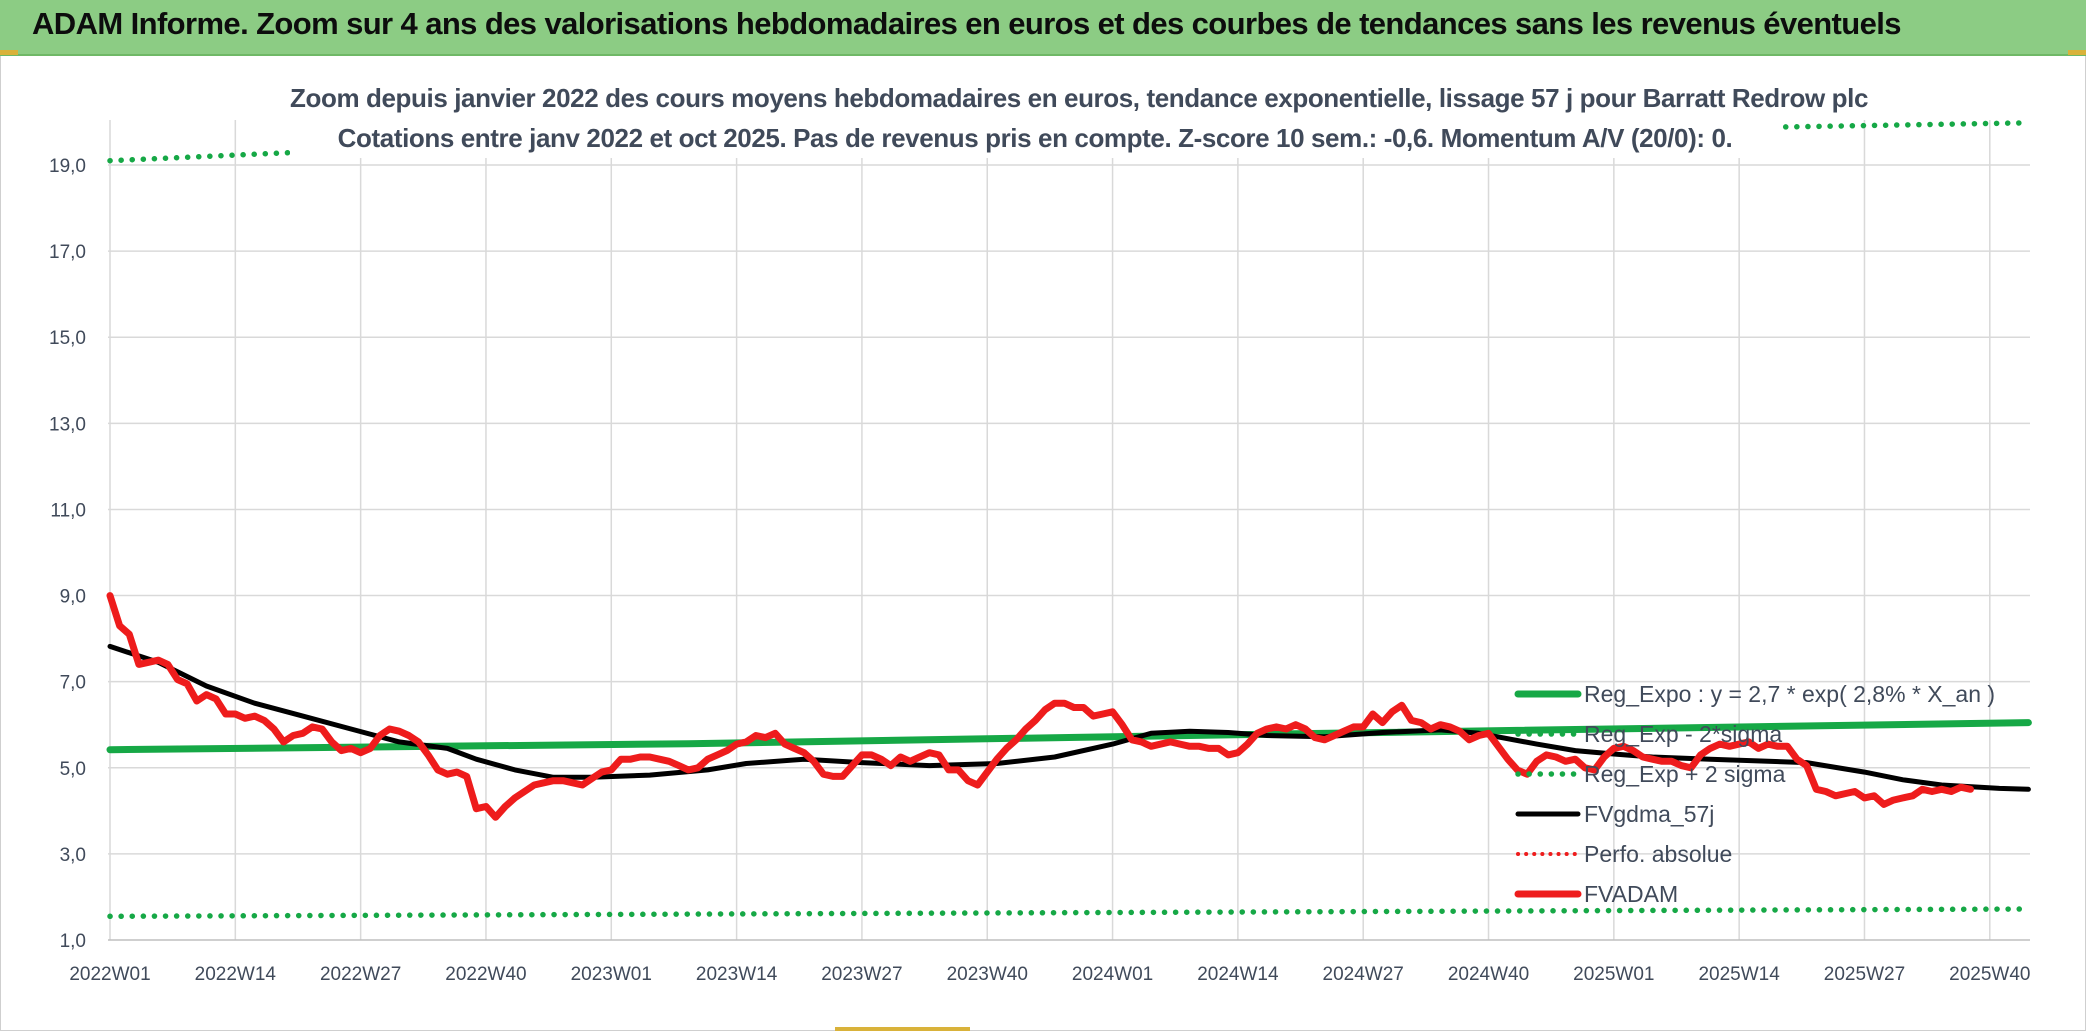  Describe the element at coordinates (67, 424) in the screenshot. I see `y-tick-label: 13,0` at that location.